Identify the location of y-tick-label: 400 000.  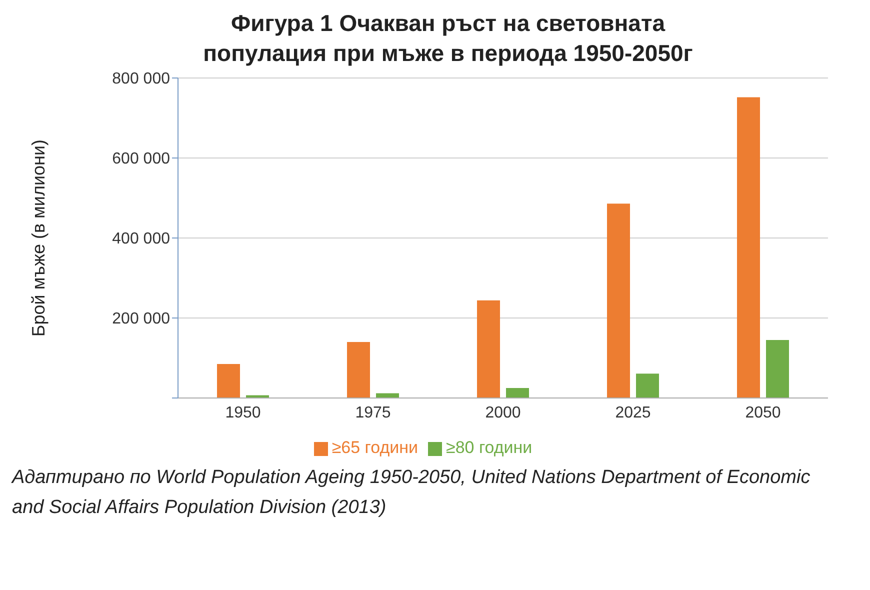
(141, 239).